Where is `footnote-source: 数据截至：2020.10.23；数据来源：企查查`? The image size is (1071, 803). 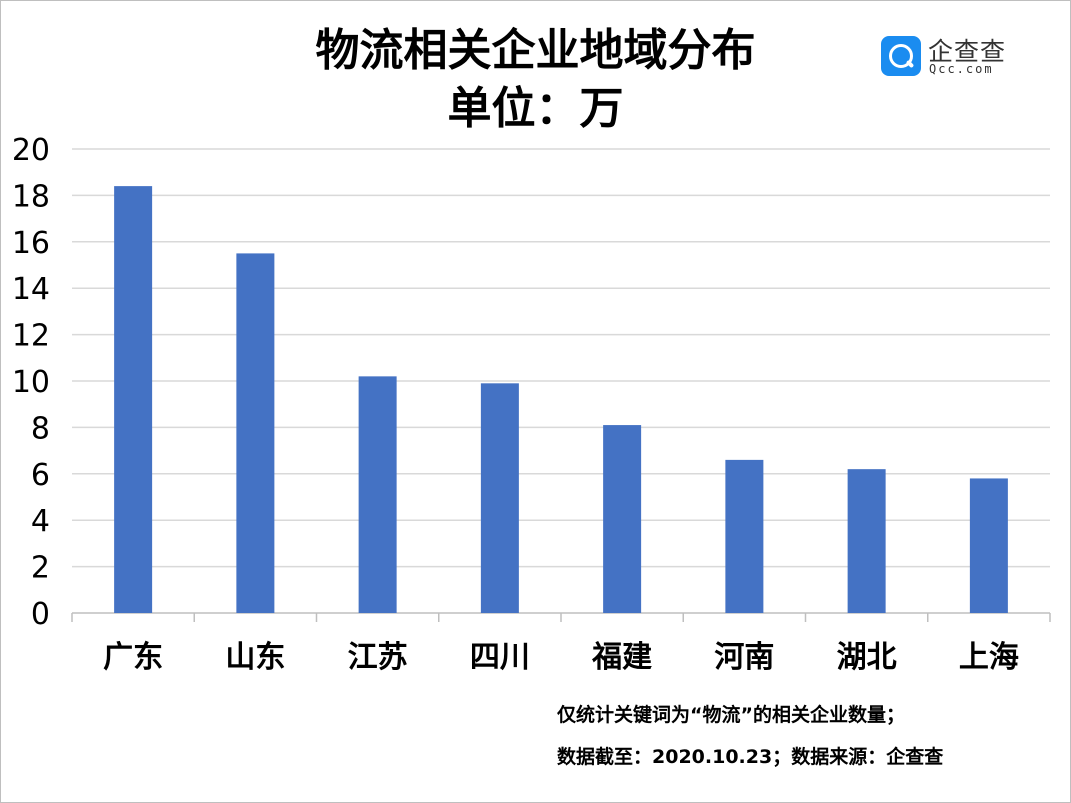 footnote-source: 数据截至：2020.10.23；数据来源：企查查 is located at coordinates (750, 757).